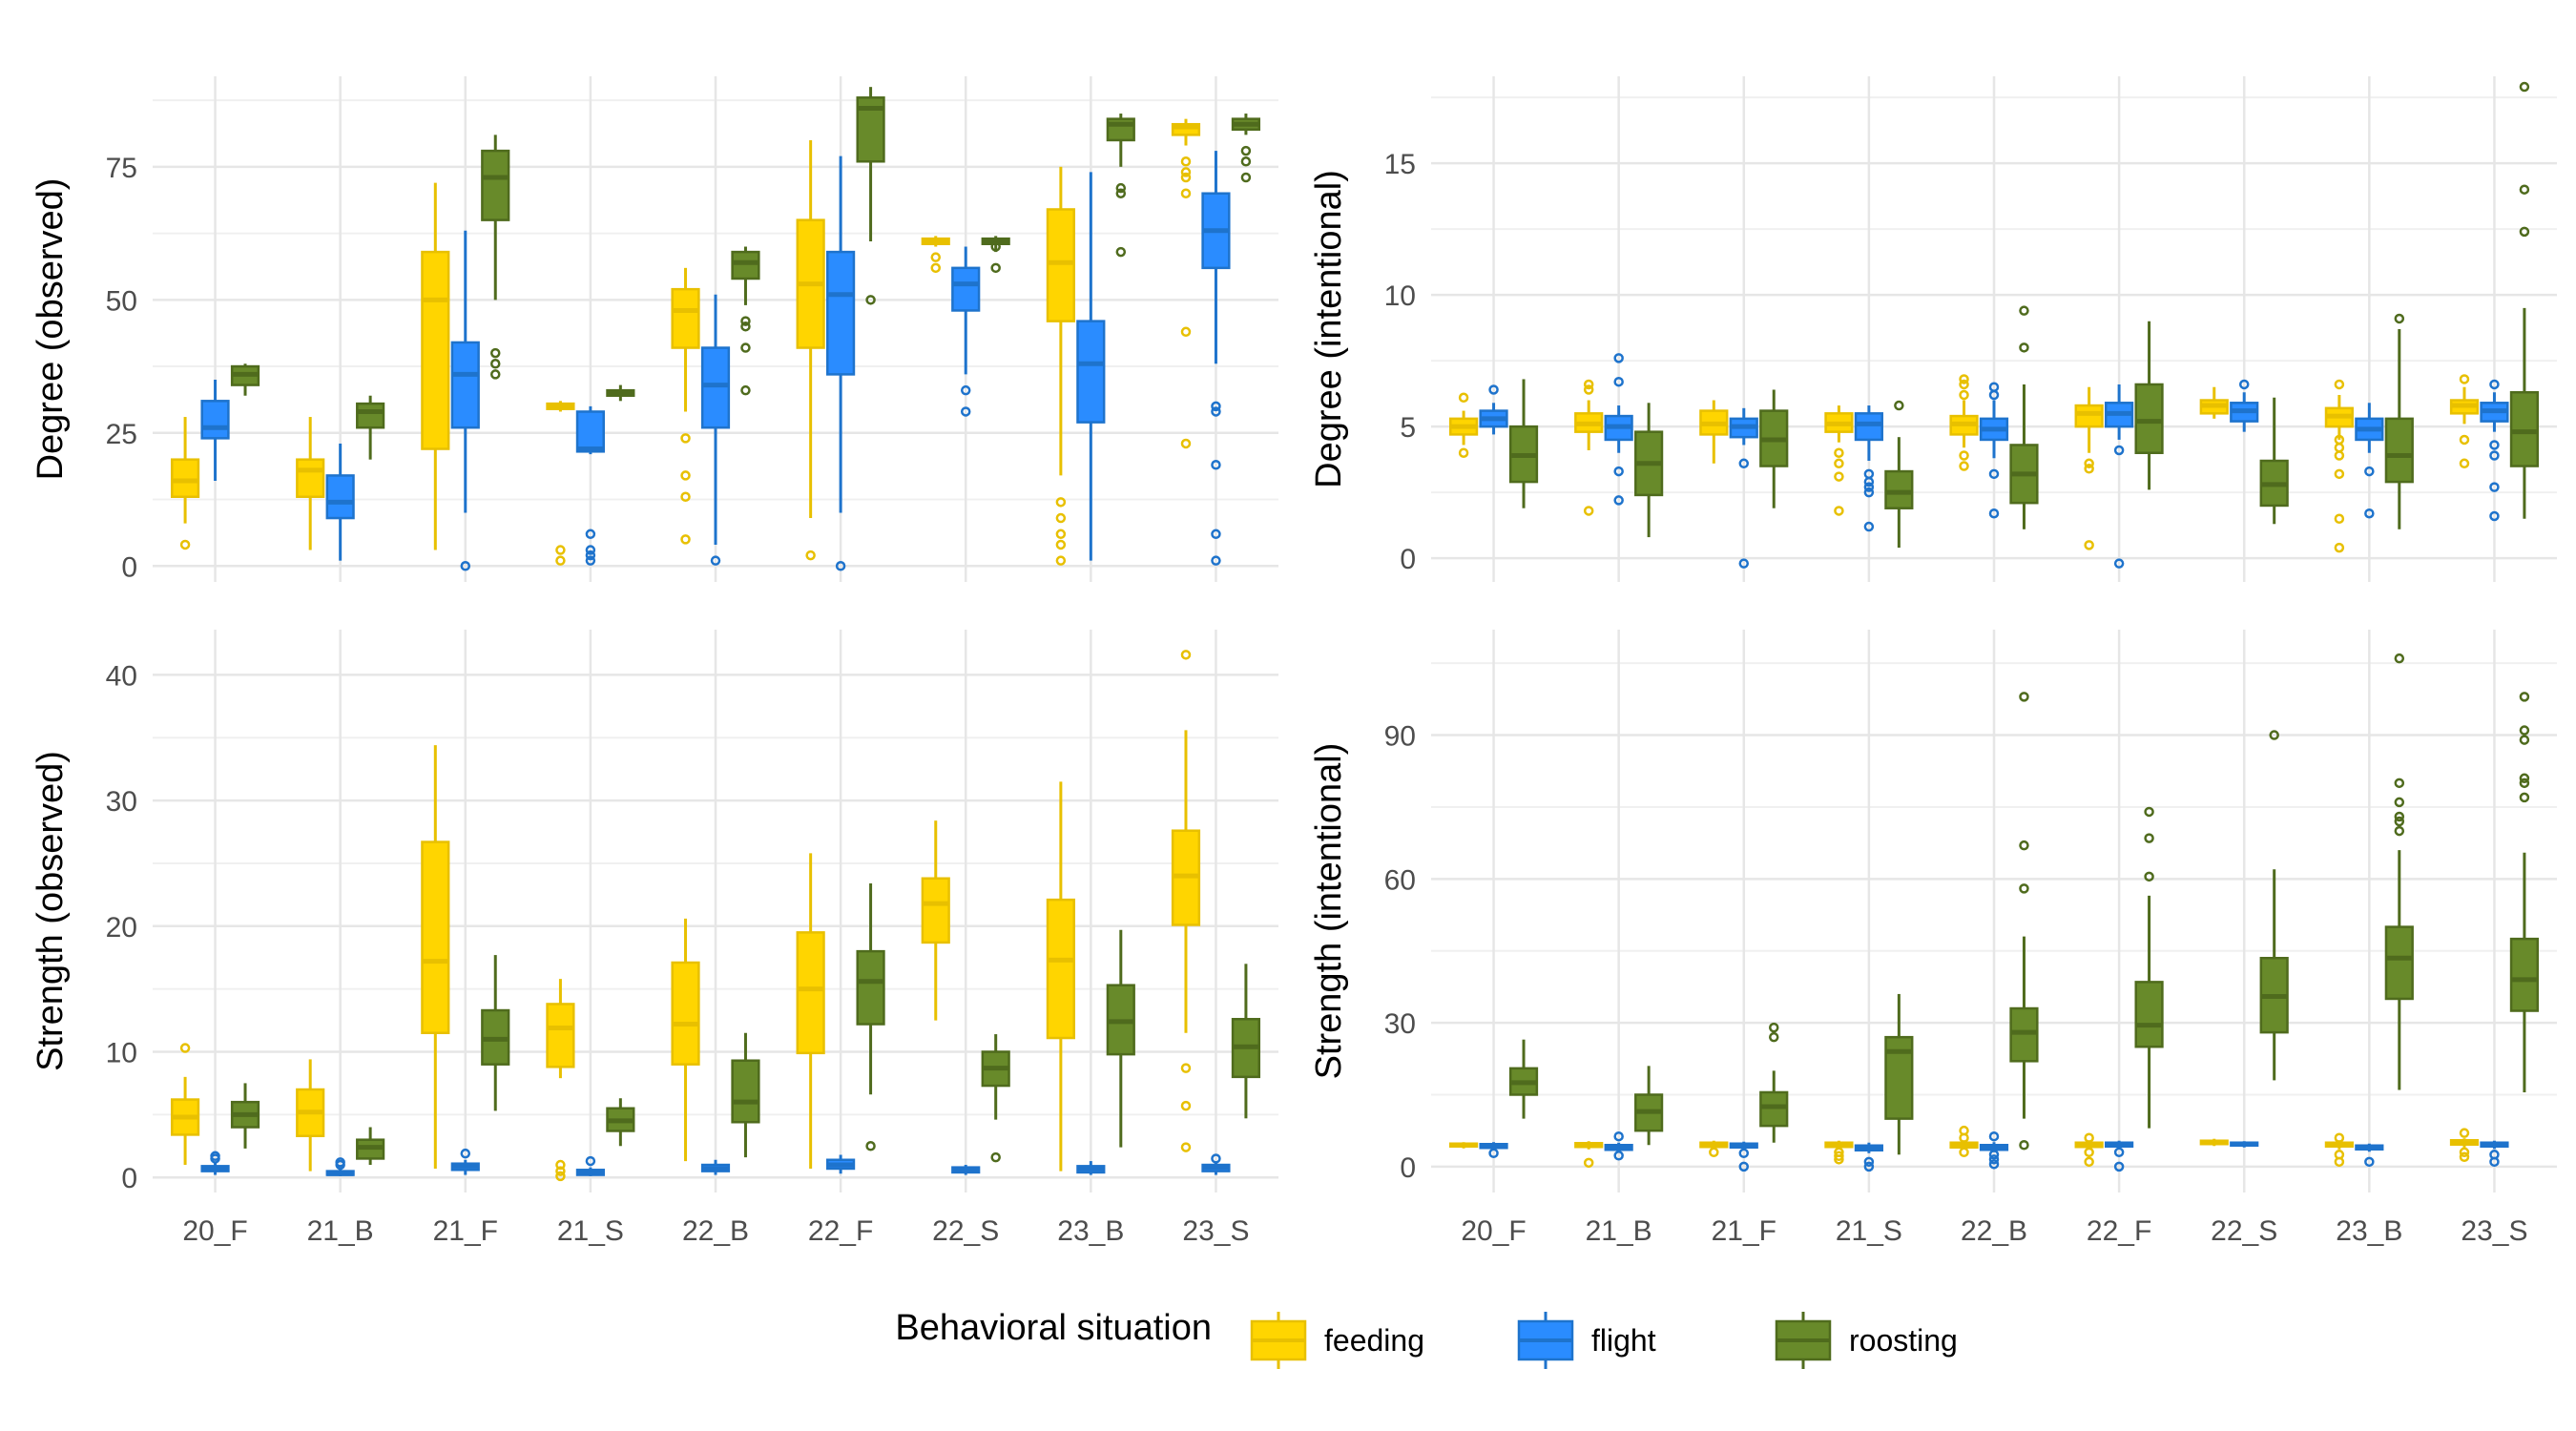 This screenshot has height=1431, width=2576. What do you see at coordinates (1619, 1231) in the screenshot?
I see `x-tick-label: 21_B` at bounding box center [1619, 1231].